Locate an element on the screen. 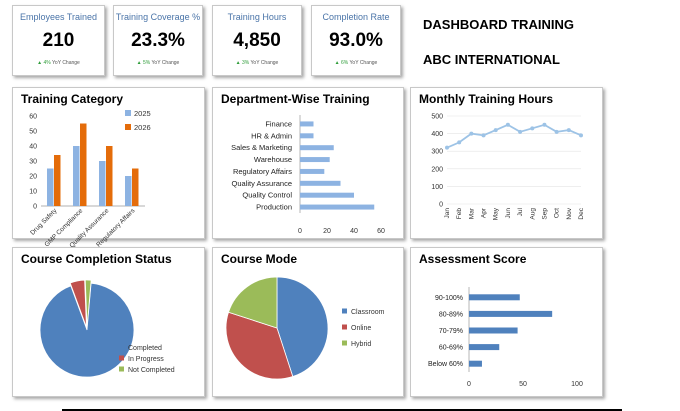 The image size is (680, 411). bottom-divider is located at coordinates (342, 410).